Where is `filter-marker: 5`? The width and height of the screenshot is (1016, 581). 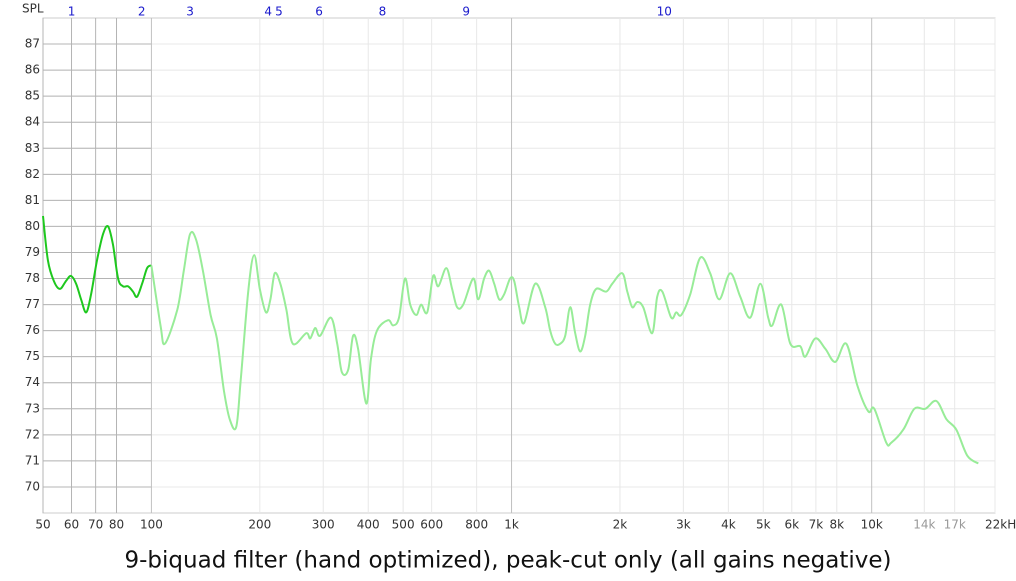 filter-marker: 5 is located at coordinates (279, 12).